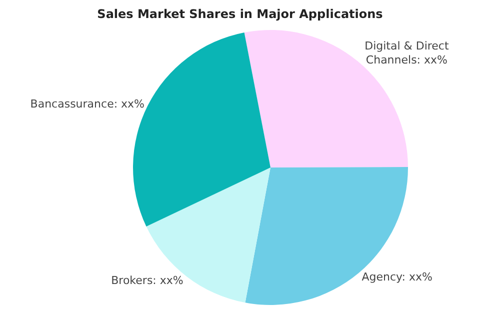 The height and width of the screenshot is (320, 480). What do you see at coordinates (240, 14) in the screenshot?
I see `chart-title: Sales Market Shares in Major Applications` at bounding box center [240, 14].